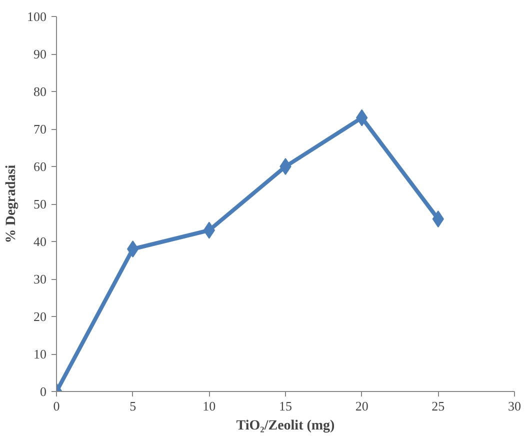 Image resolution: width=528 pixels, height=436 pixels. Describe the element at coordinates (514, 406) in the screenshot. I see `x-tick-label: 30` at that location.